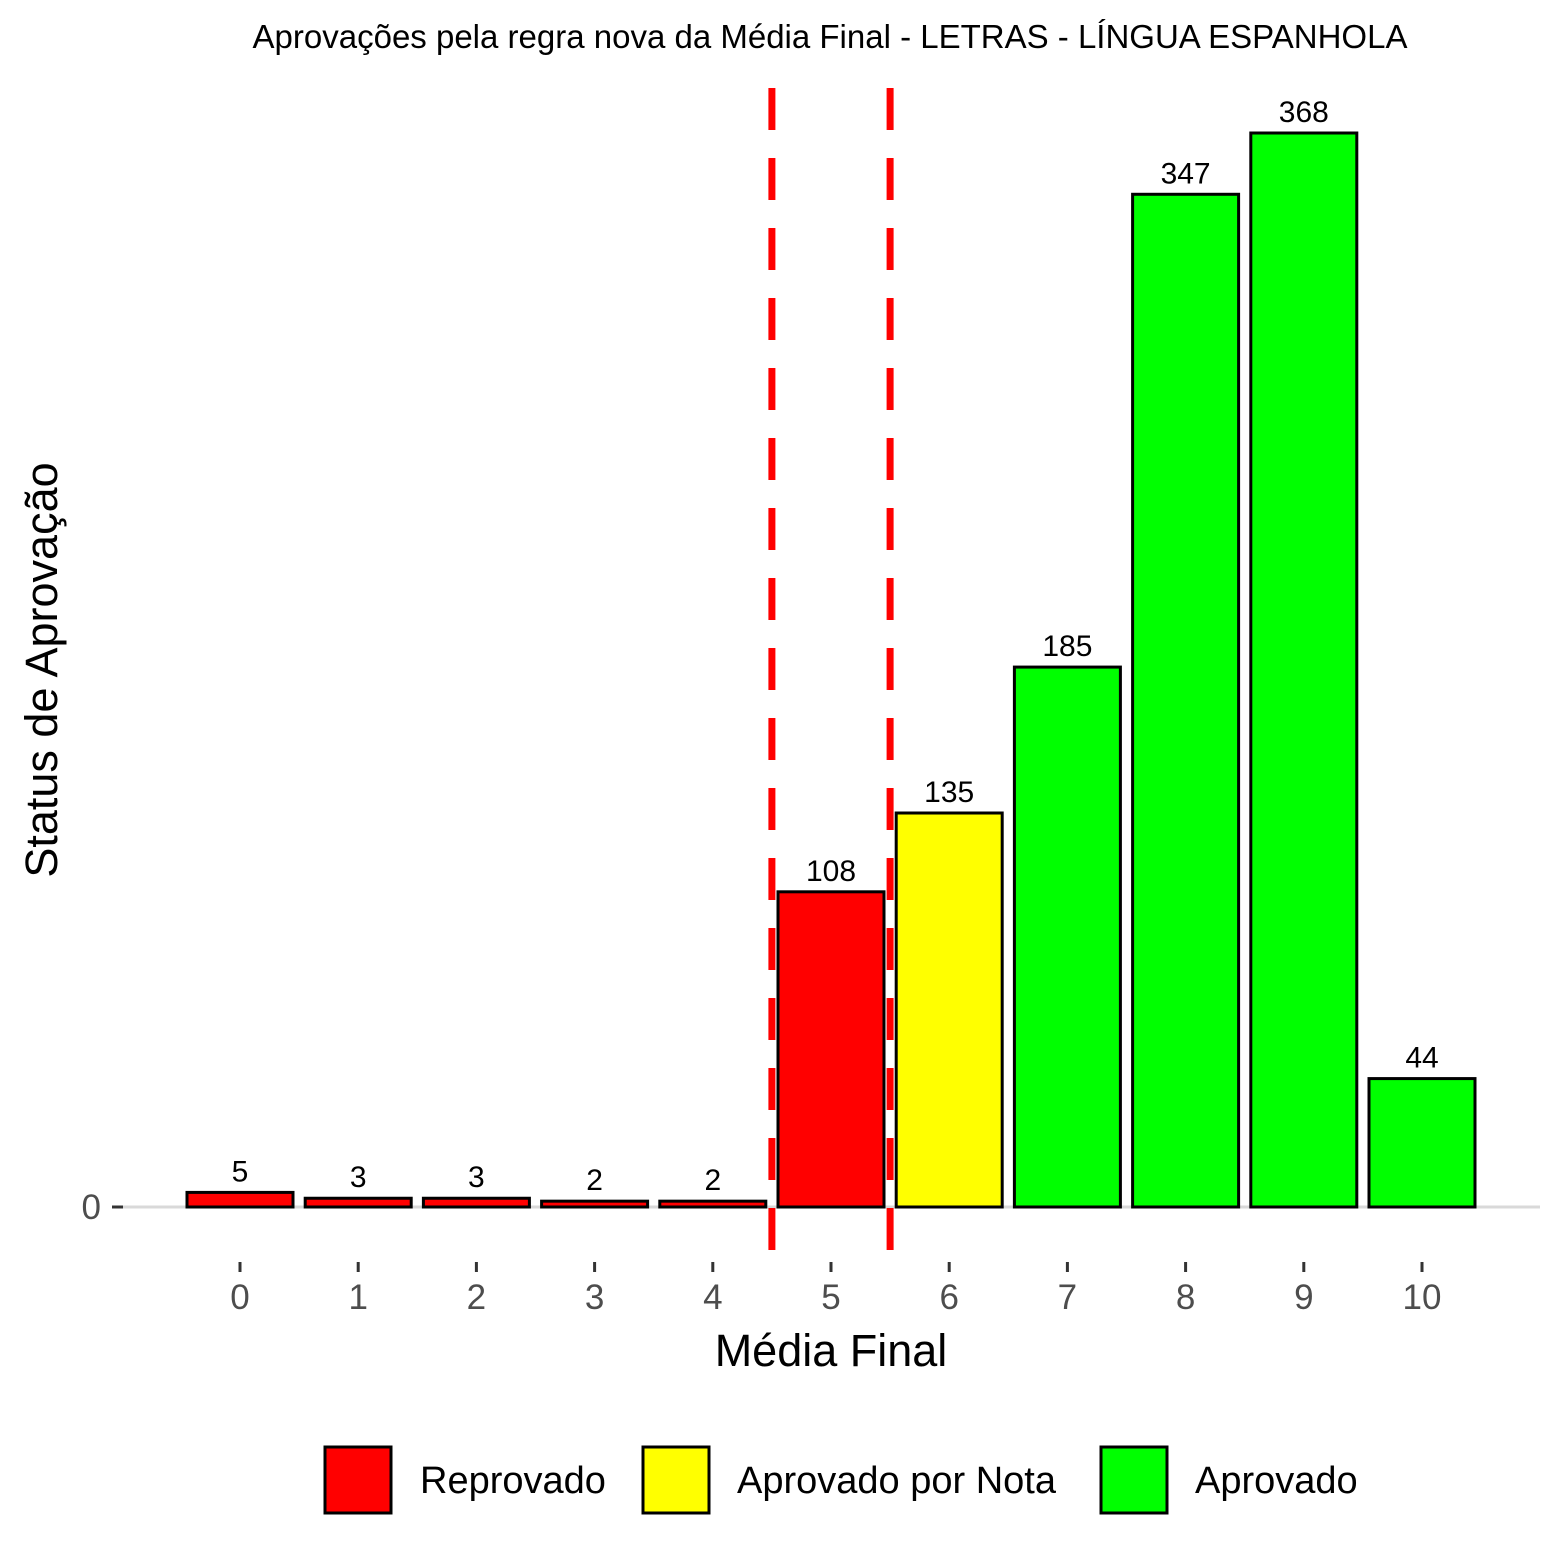 The image size is (1562, 1562). What do you see at coordinates (41, 669) in the screenshot?
I see `y-axis-title: Status de Aprovação` at bounding box center [41, 669].